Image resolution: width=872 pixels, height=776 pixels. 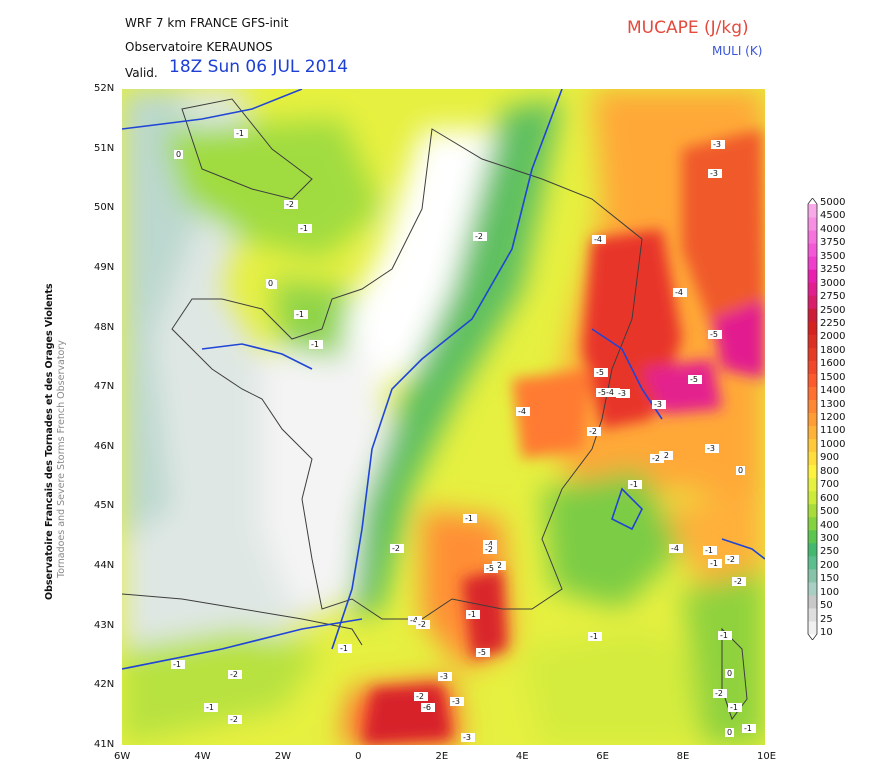 What do you see at coordinates (242, 619) in the screenshot?
I see `pyrenees-border` at bounding box center [242, 619].